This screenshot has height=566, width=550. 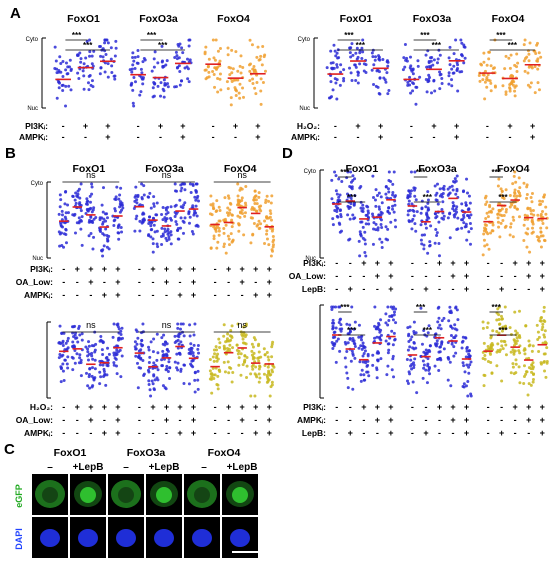 What do you see at coordinates (508, 19) in the screenshot?
I see `subplot-title: FoxO4` at bounding box center [508, 19].